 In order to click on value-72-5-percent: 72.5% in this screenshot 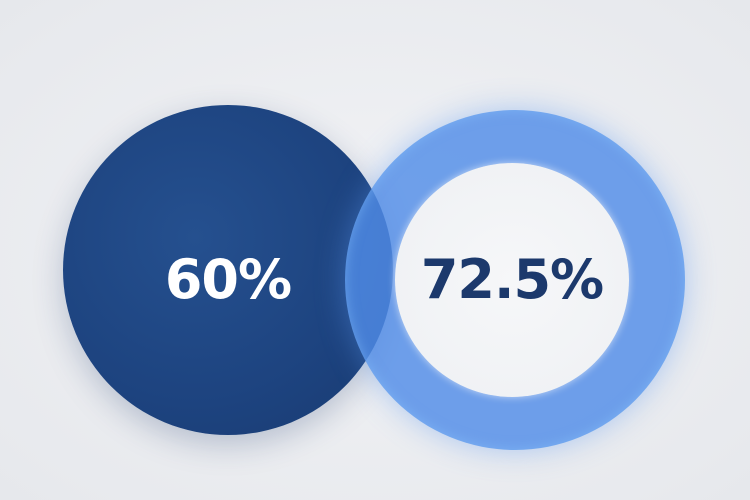, I will do `click(512, 279)`.